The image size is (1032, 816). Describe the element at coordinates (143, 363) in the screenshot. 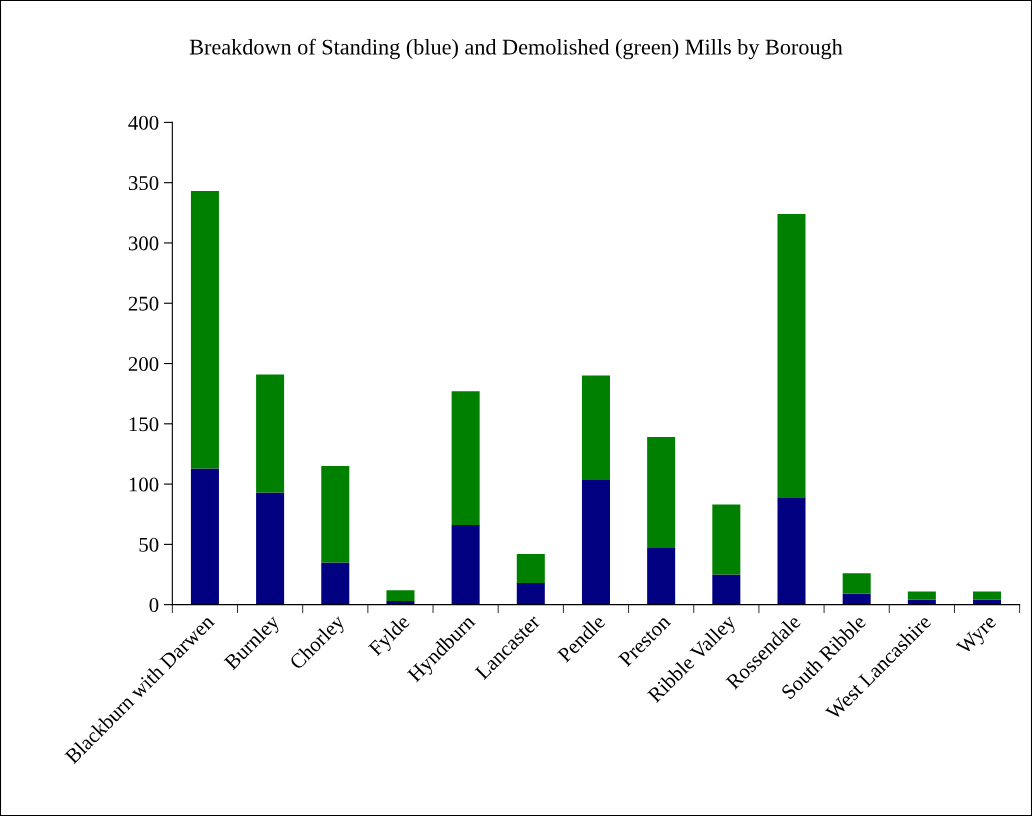

I see `y-tick-label: 200` at that location.